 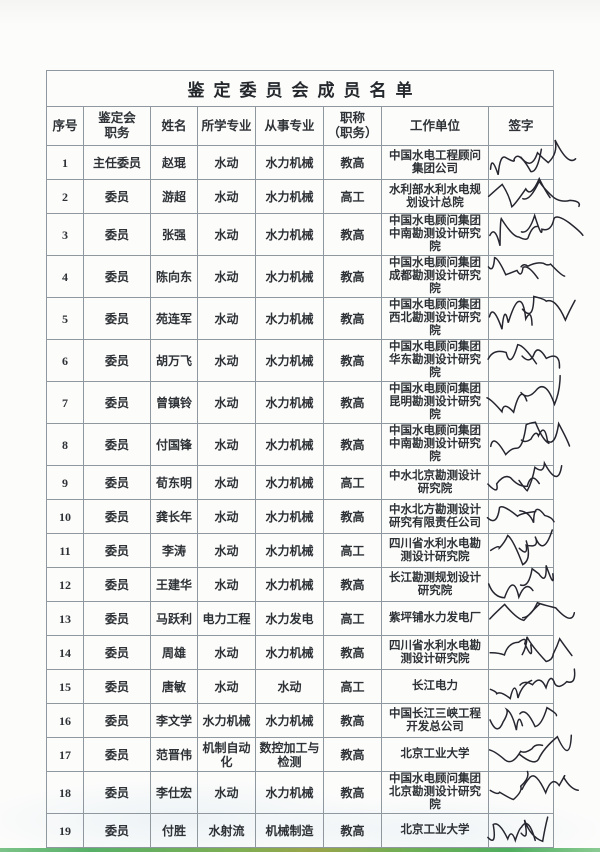 I want to click on table-header-row: 序号 鉴定会 职务 姓名 所学专业 从事专业 职称 （职务） 工作单位 签字, so click(x=300, y=126).